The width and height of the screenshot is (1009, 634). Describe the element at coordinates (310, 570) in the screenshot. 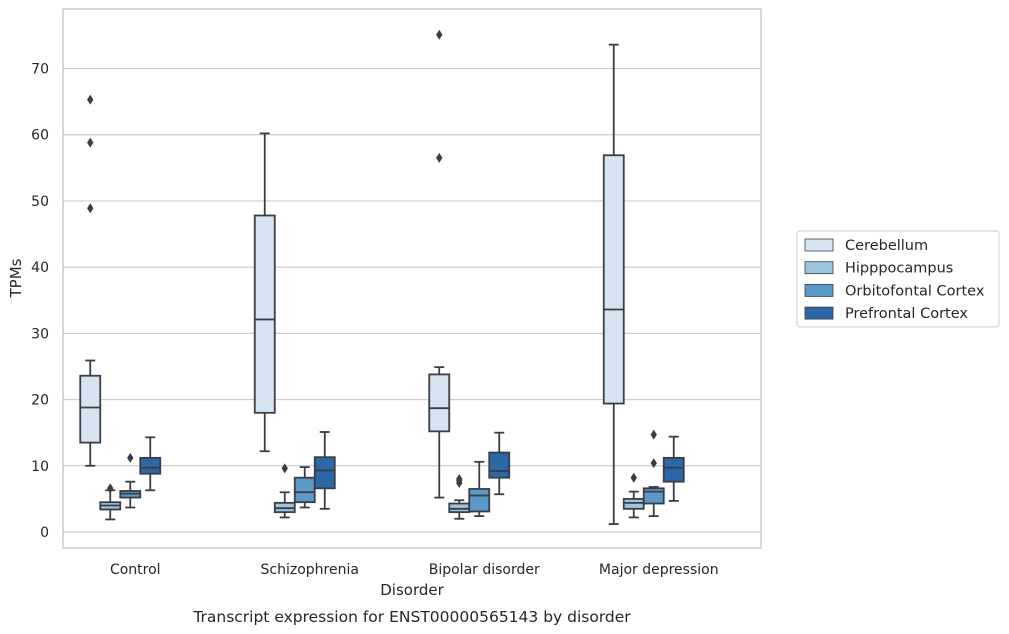

I see `x-tick-label: Schizophrenia` at that location.